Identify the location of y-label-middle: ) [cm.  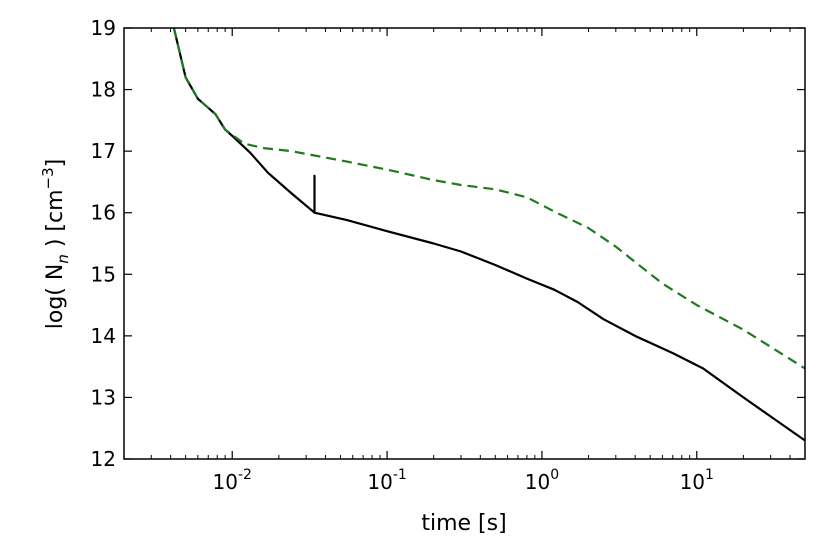
(55, 221).